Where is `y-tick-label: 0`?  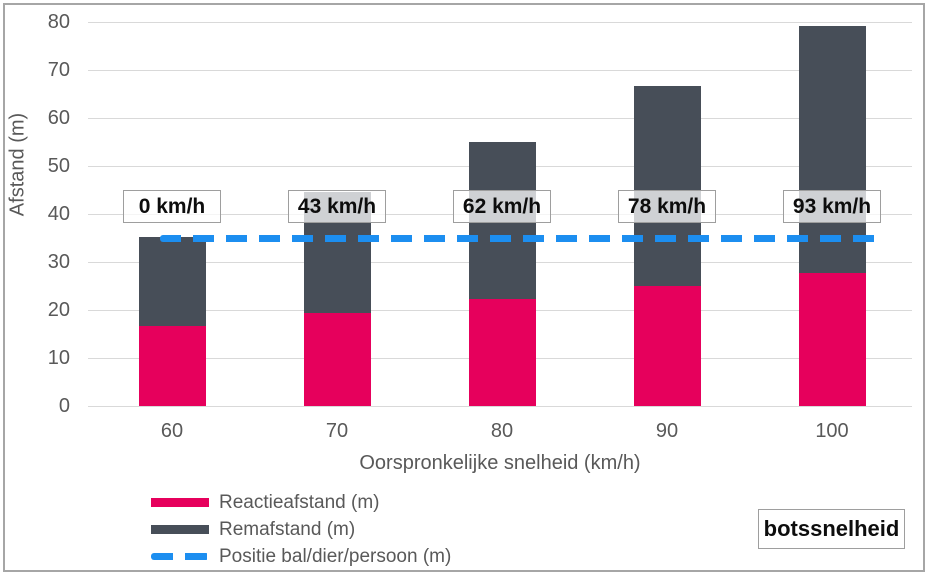
y-tick-label: 0 is located at coordinates (64, 406).